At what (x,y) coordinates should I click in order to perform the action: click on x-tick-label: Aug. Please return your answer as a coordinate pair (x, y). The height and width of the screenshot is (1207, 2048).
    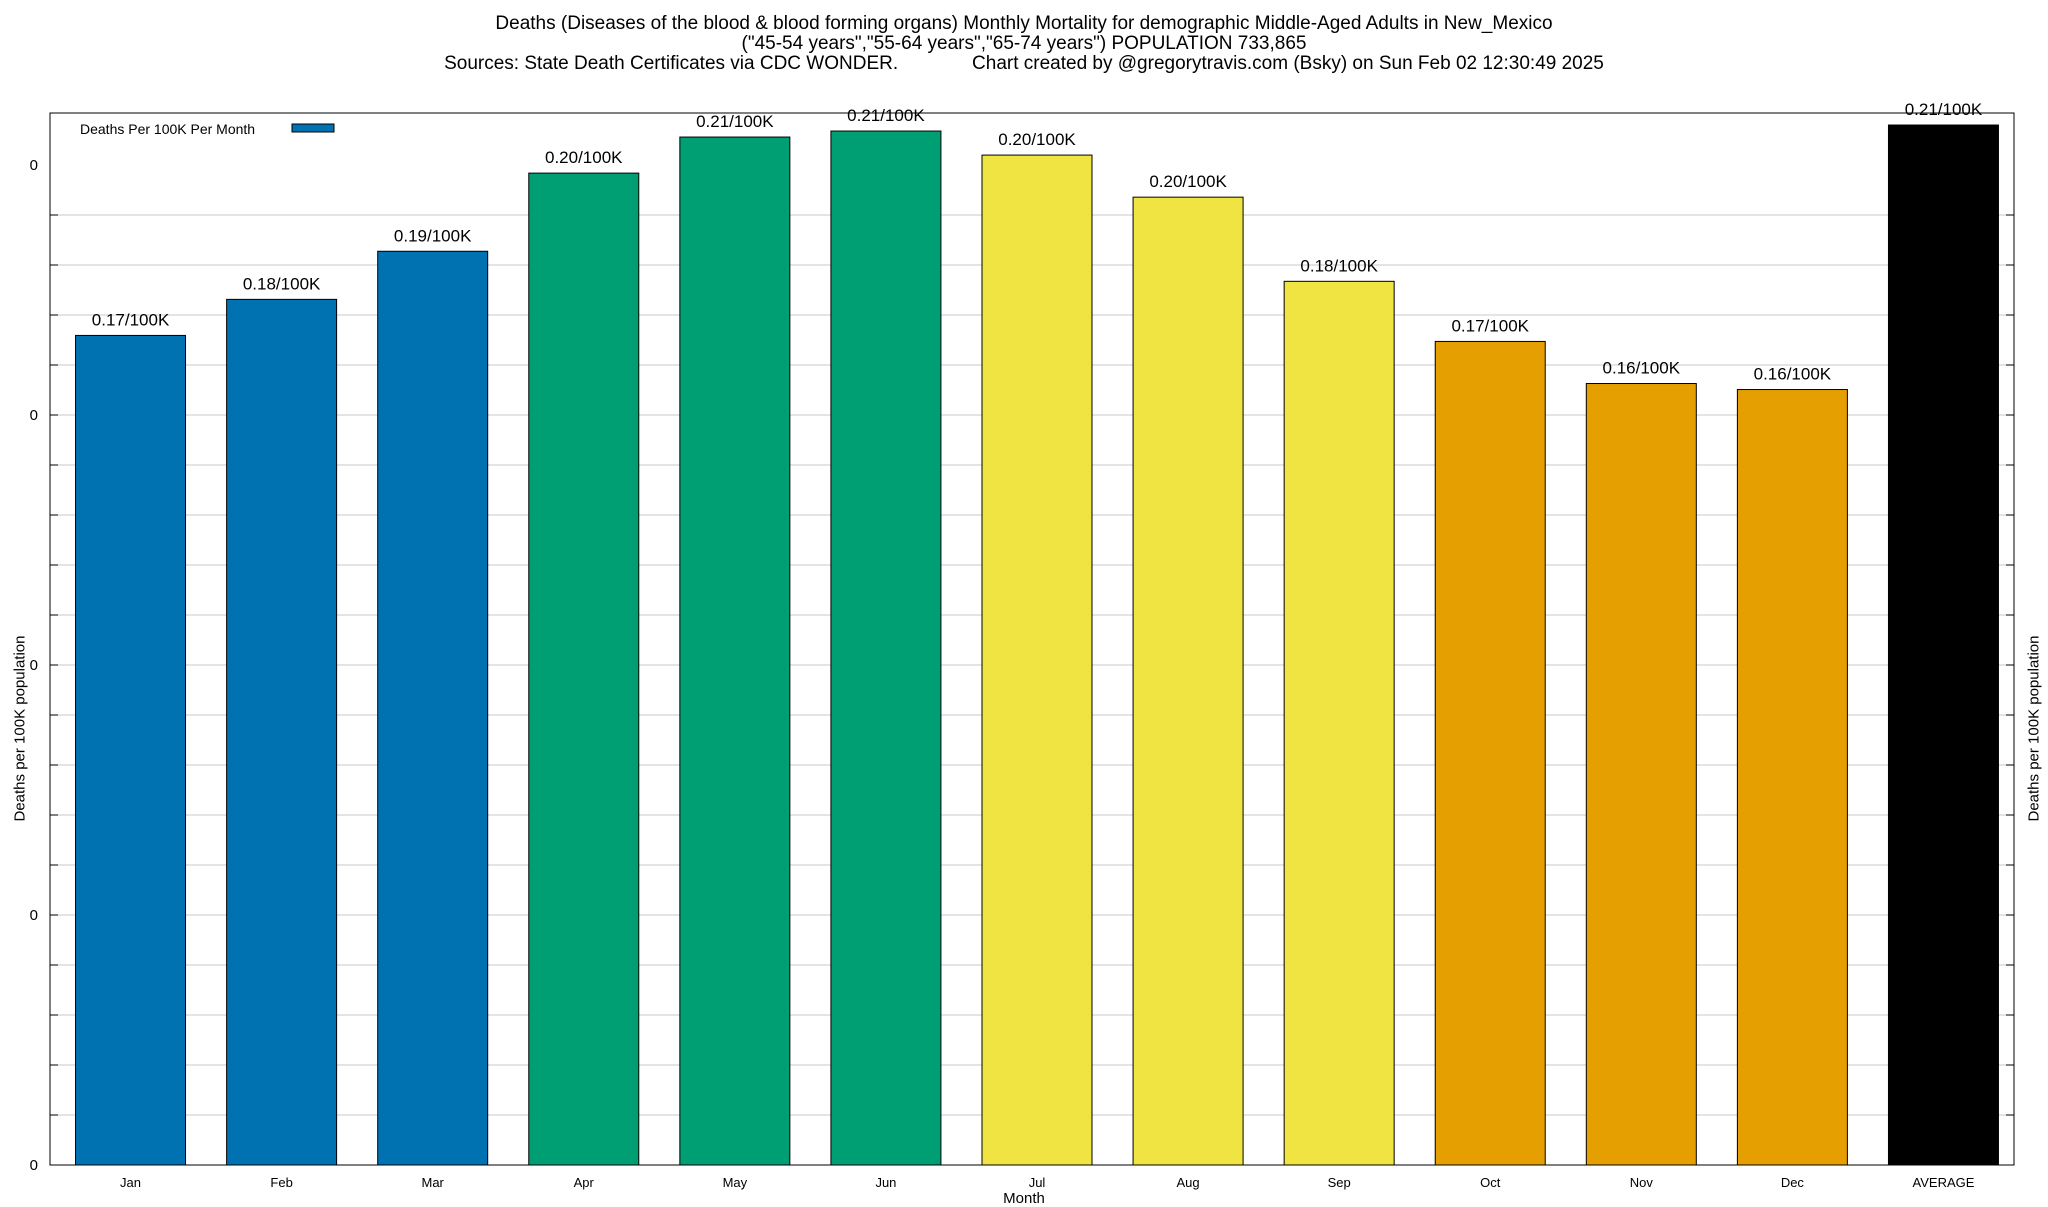
    Looking at the image, I should click on (1188, 1182).